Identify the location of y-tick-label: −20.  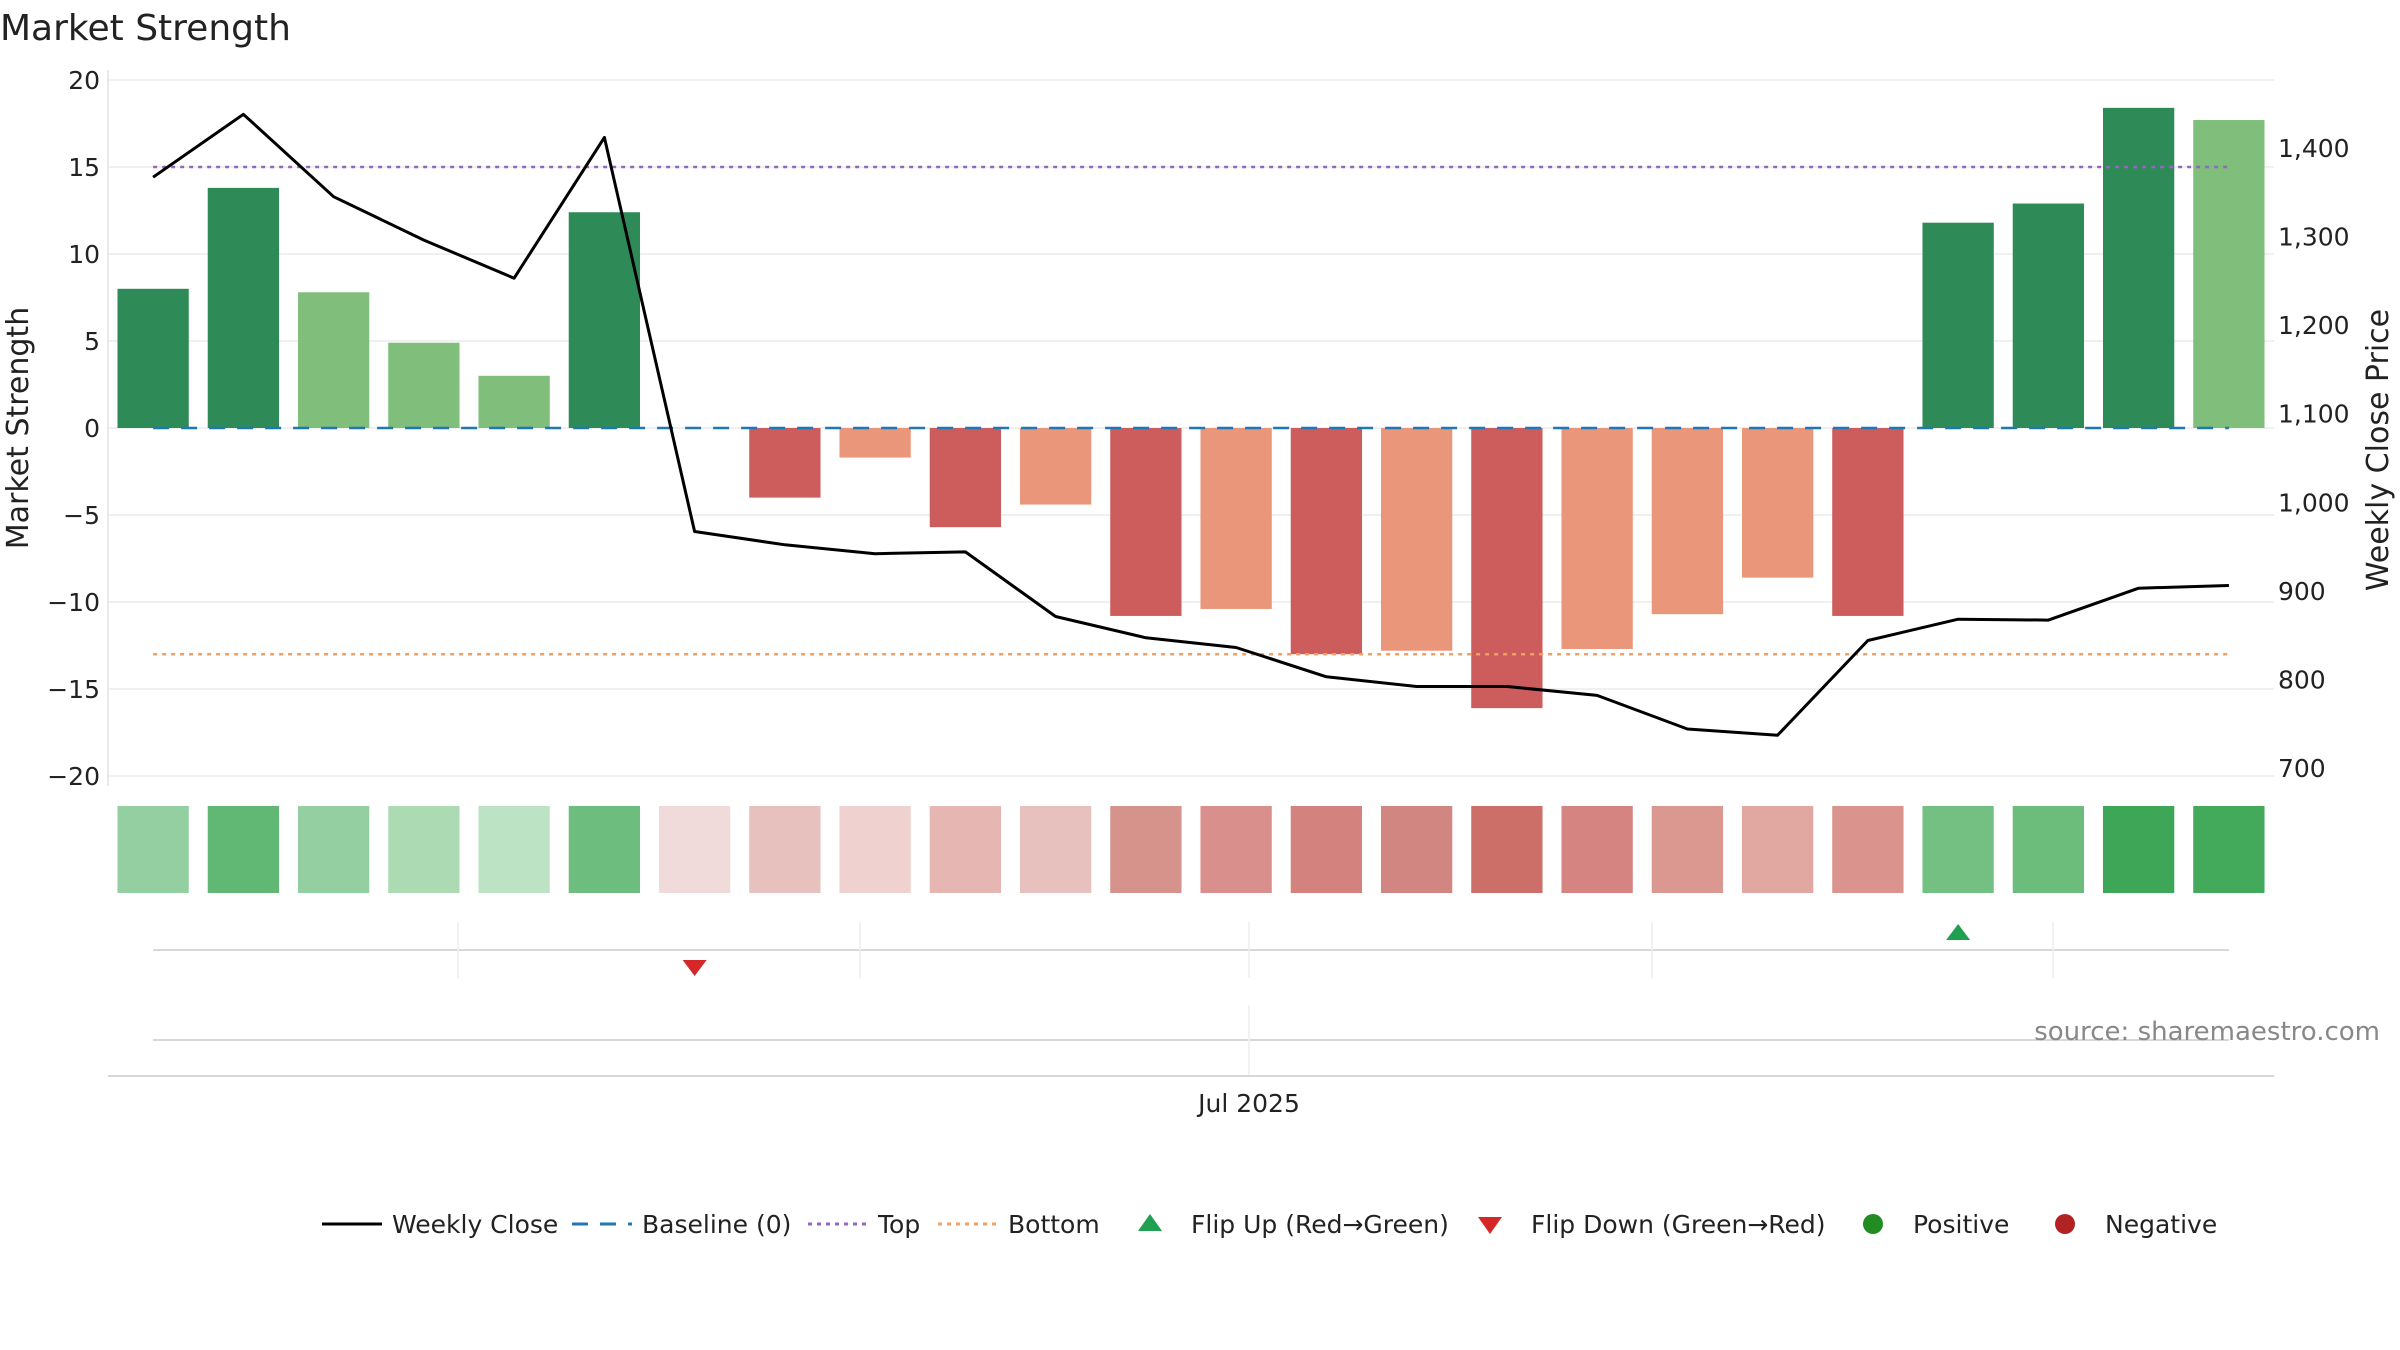
(73, 776).